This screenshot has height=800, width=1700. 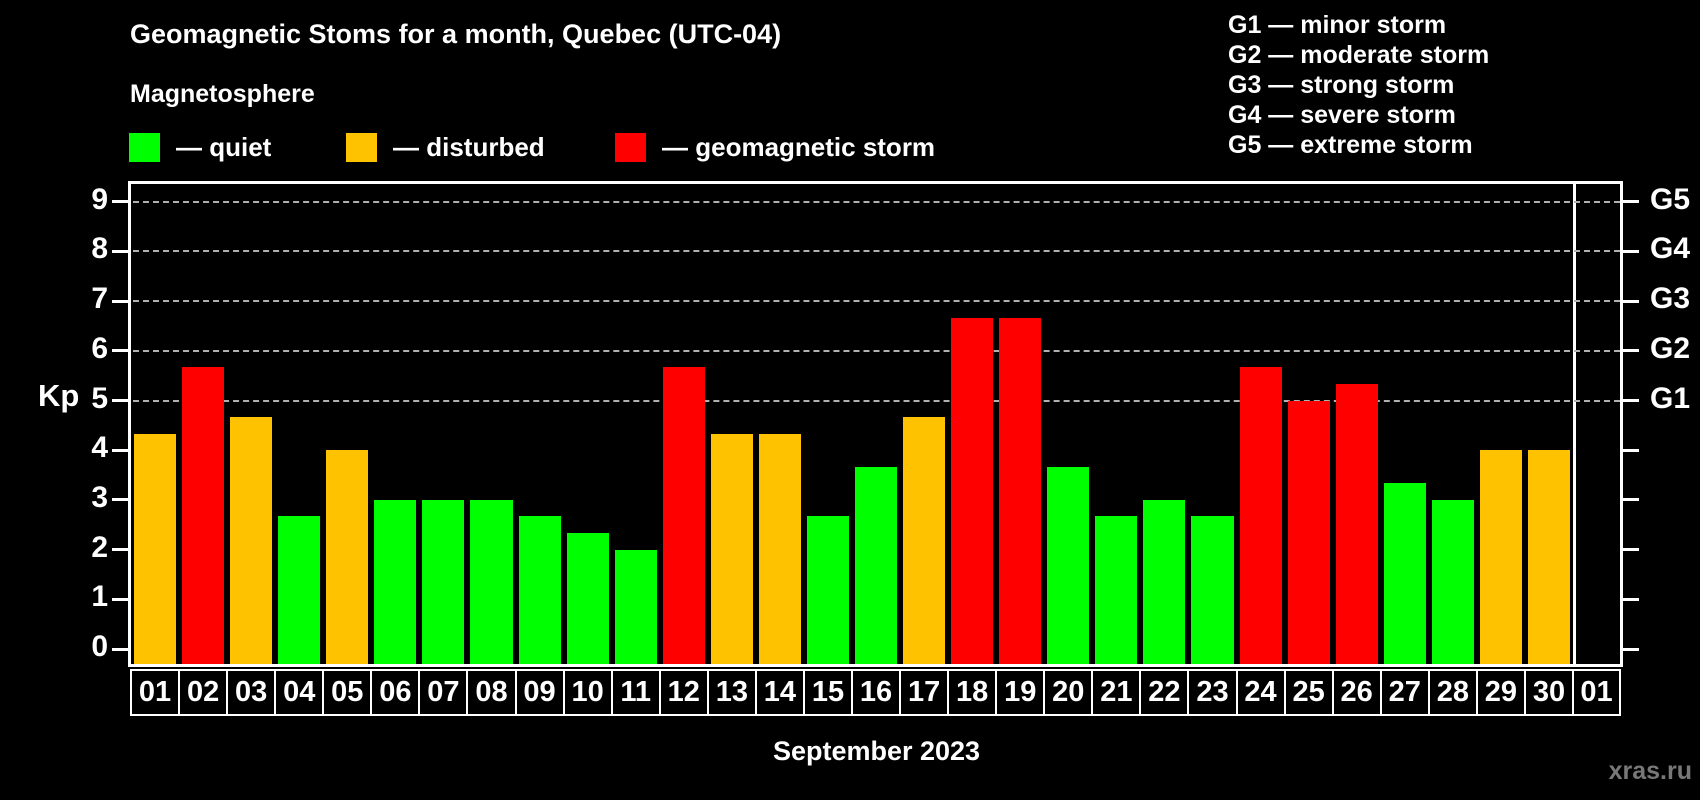 What do you see at coordinates (827, 692) in the screenshot?
I see `x-label-15: 15` at bounding box center [827, 692].